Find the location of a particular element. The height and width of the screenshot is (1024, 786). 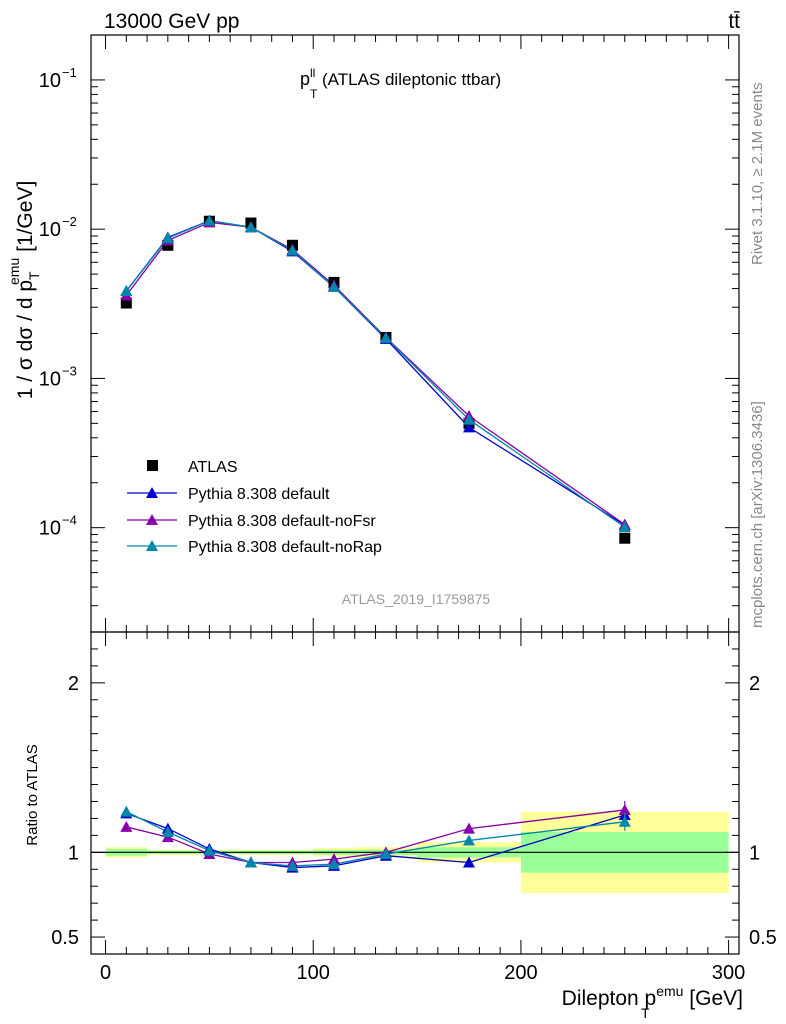

xlabel-sub-part: T is located at coordinates (645, 1013).